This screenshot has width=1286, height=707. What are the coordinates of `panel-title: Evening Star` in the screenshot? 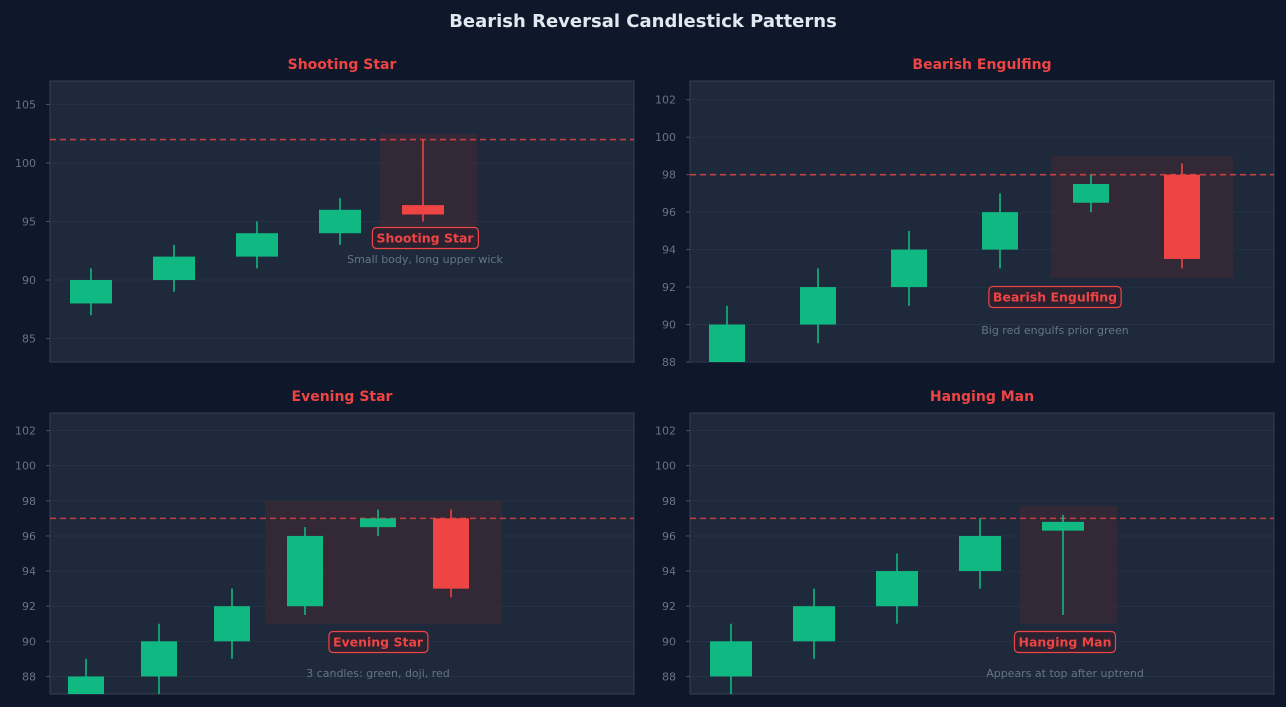 It's located at (342, 397).